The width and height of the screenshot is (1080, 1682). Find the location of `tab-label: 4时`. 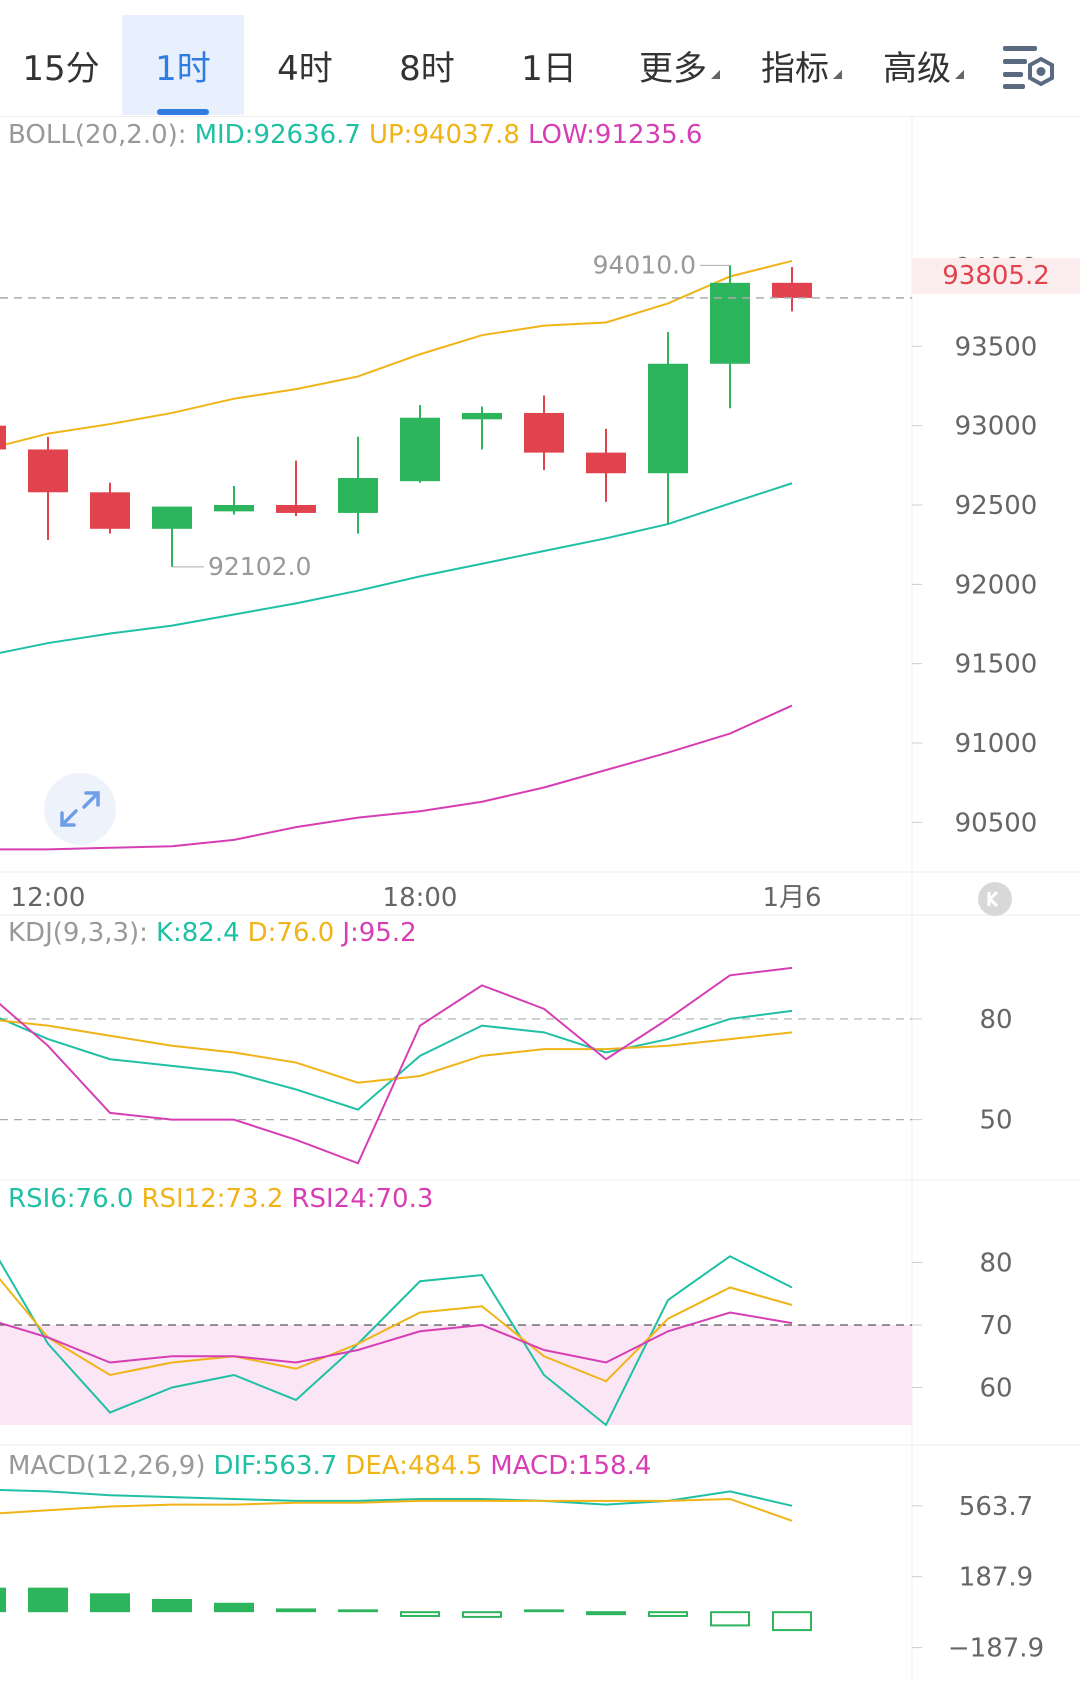

tab-label: 4时 is located at coordinates (305, 68).